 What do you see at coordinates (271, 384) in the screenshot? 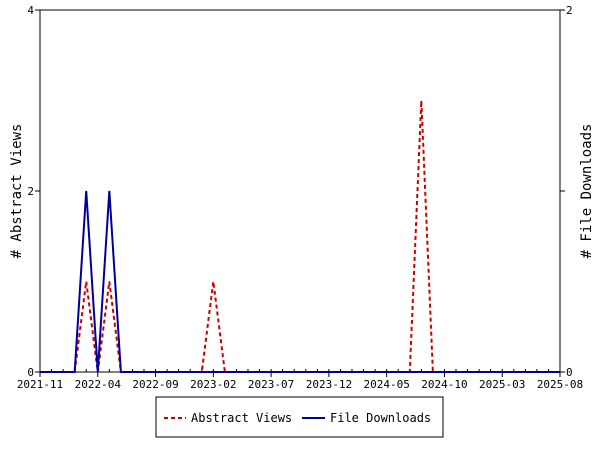
I see `x-tick-label: 2023-07` at bounding box center [271, 384].